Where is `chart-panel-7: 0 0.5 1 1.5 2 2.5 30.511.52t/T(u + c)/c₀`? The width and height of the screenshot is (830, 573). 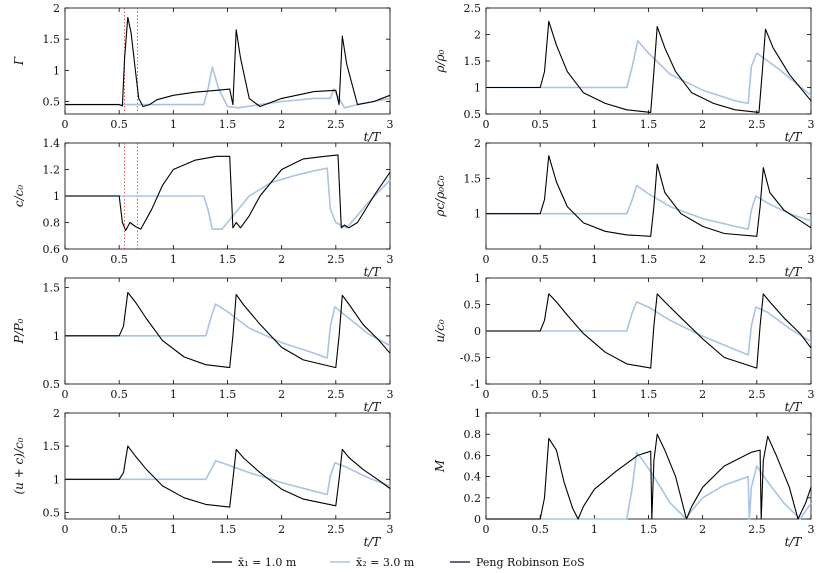
chart-panel-7: 0 0.5 1 1.5 2 2.5 30.511.52t/T(u + c)/c₀ is located at coordinates (203, 478).